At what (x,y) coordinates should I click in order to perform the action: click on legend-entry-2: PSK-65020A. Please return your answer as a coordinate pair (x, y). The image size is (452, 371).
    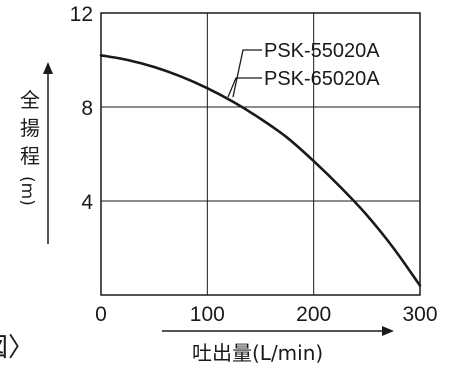
    Looking at the image, I should click on (322, 79).